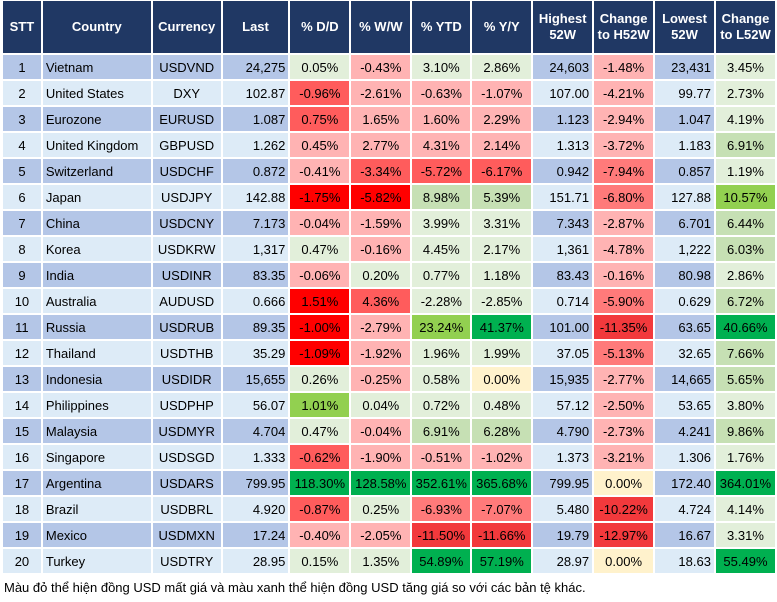 This screenshot has height=602, width=777. I want to click on cell-cl52: 5.65%, so click(745, 379).